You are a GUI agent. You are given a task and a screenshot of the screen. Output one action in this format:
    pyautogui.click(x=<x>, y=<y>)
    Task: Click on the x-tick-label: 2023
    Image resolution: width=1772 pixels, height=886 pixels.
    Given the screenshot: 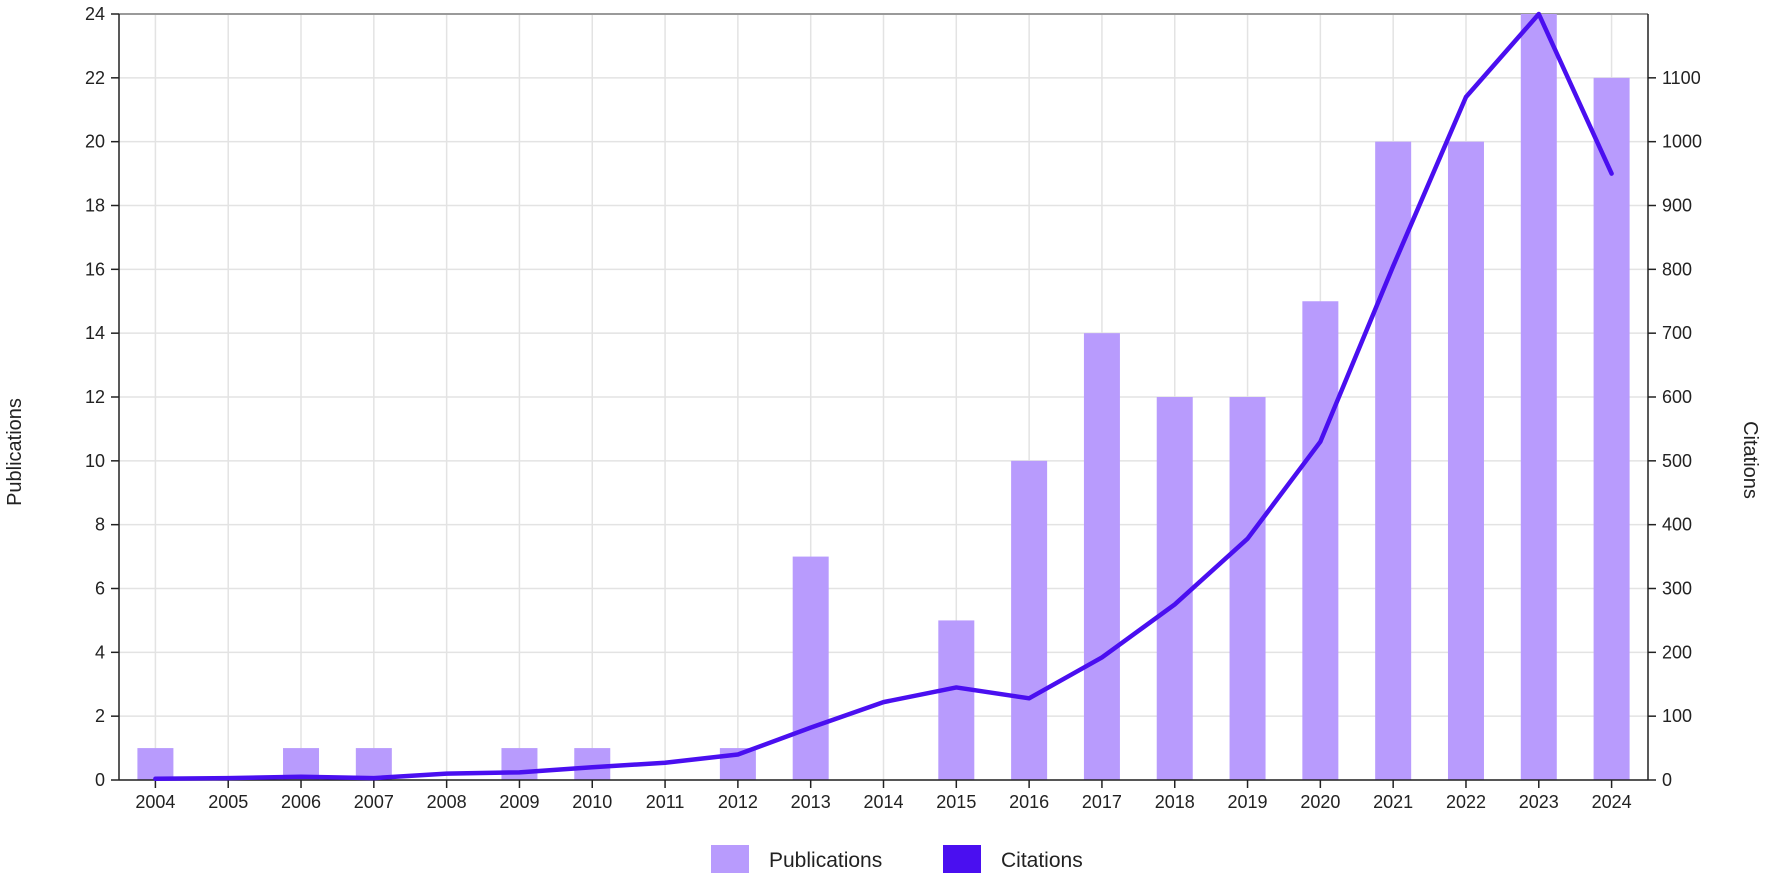 What is the action you would take?
    pyautogui.click(x=1539, y=802)
    